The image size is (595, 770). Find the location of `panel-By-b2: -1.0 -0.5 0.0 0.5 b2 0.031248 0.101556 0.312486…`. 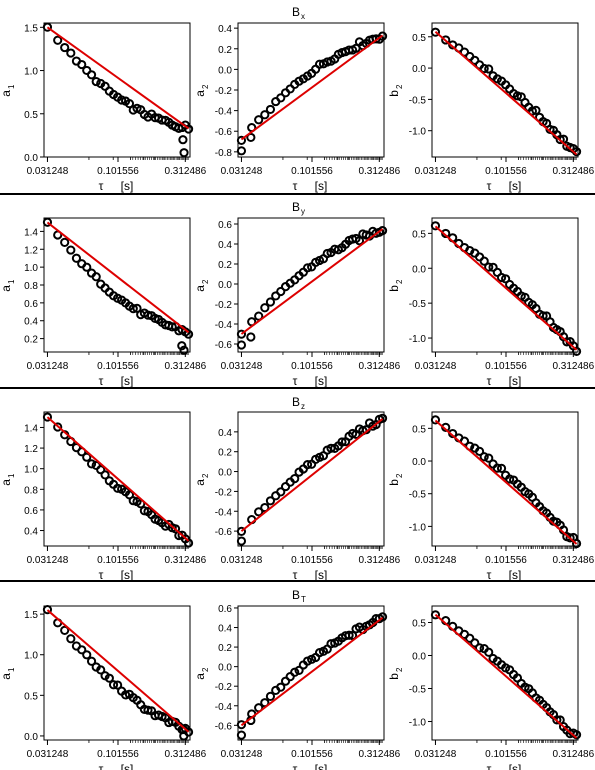

panel-By-b2: -1.0 -0.5 0.0 0.5 b2 0.031248 0.101556 0.312486… is located at coordinates (491, 302).